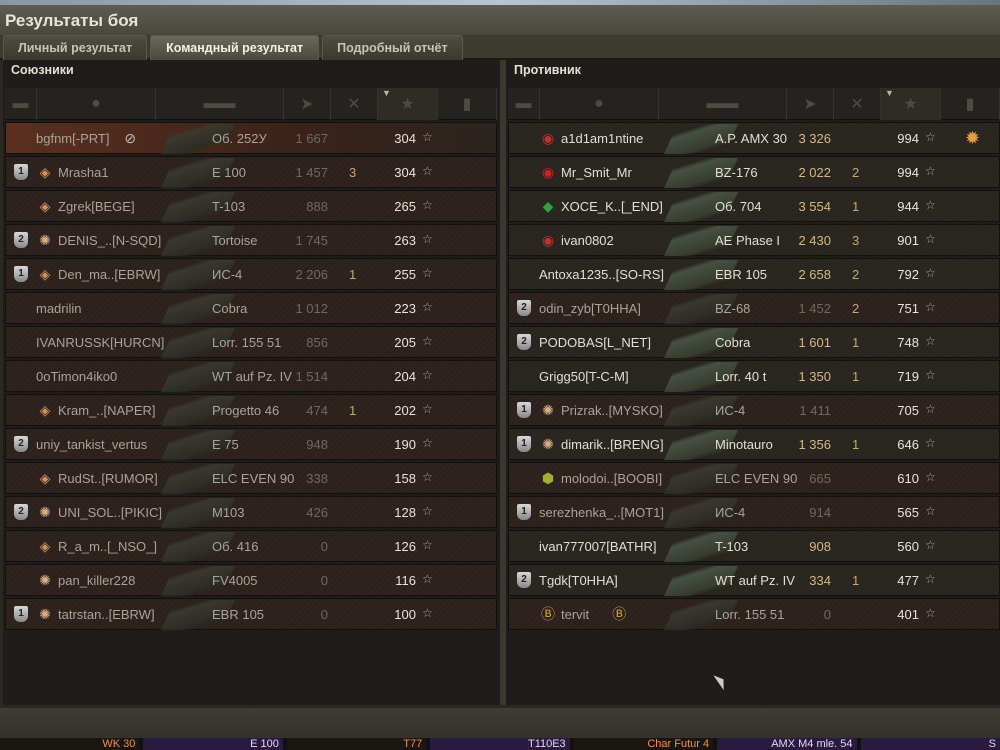 The height and width of the screenshot is (750, 1000). What do you see at coordinates (612, 410) in the screenshot?
I see `player-name: Prizrak..[MYSKO]` at bounding box center [612, 410].